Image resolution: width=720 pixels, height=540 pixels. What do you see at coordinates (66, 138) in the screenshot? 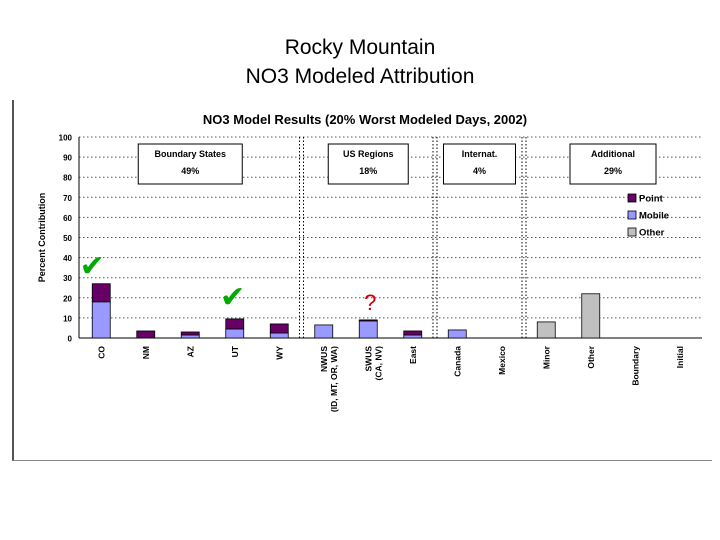
I see `y-tick-label: 100` at bounding box center [66, 138].